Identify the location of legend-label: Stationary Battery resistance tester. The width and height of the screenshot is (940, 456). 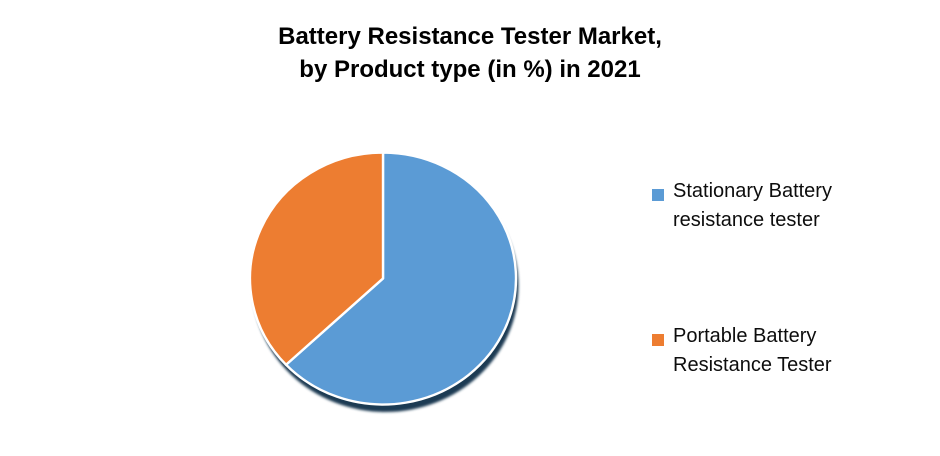
(752, 205).